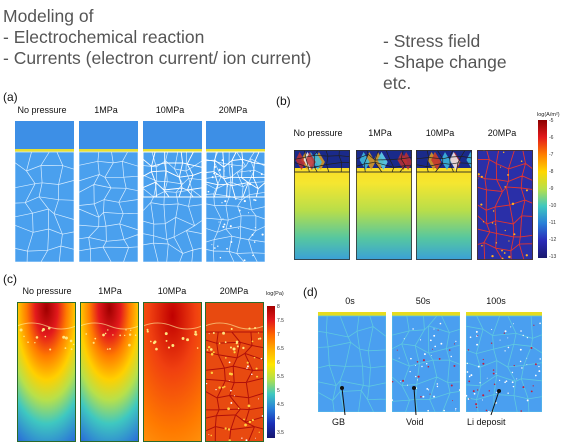 This screenshot has width=581, height=446. What do you see at coordinates (397, 83) in the screenshot?
I see `header-right-3: etc.` at bounding box center [397, 83].